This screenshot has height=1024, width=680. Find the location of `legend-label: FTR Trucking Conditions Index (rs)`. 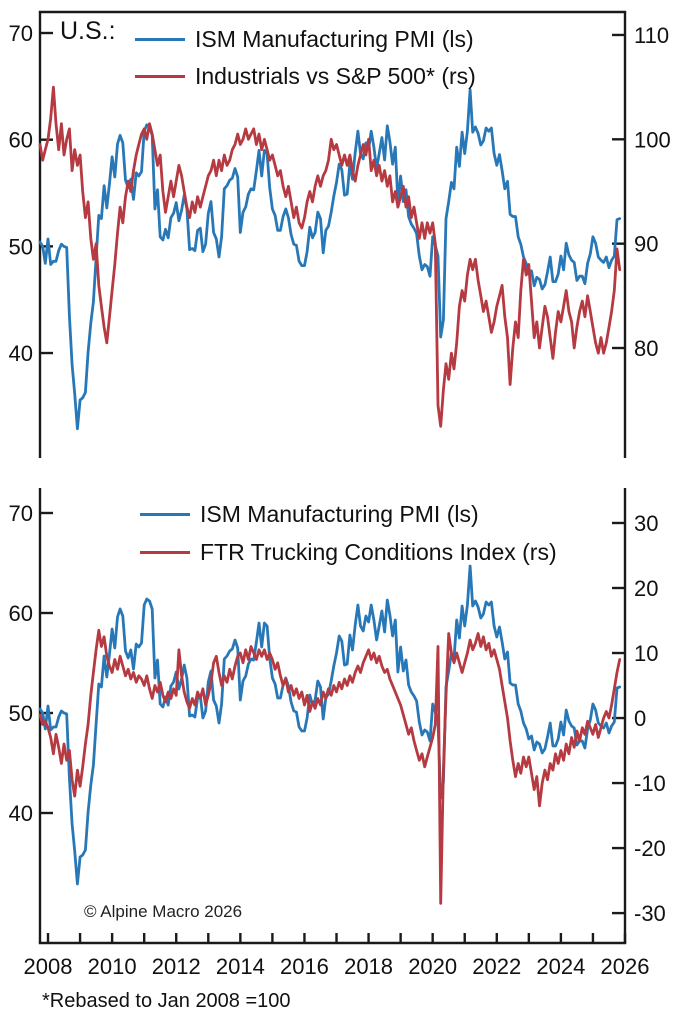

legend-label: FTR Trucking Conditions Index (rs) is located at coordinates (378, 552).